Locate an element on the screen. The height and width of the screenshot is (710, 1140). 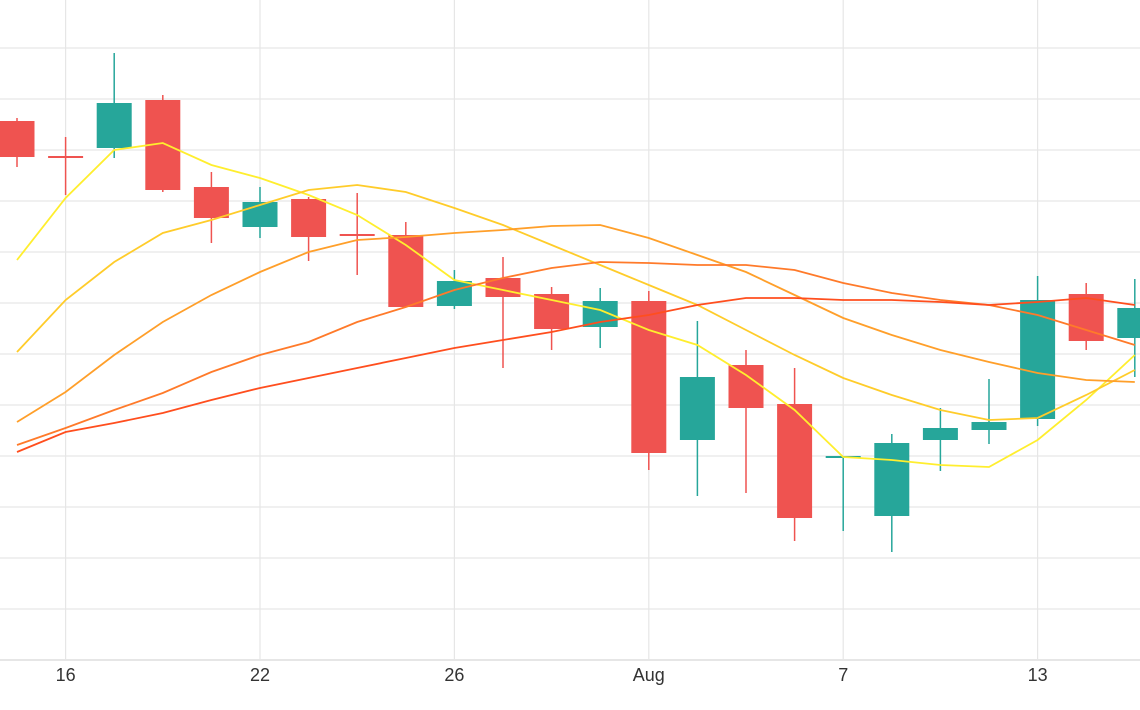
x-tick-label: Aug is located at coordinates (649, 675).